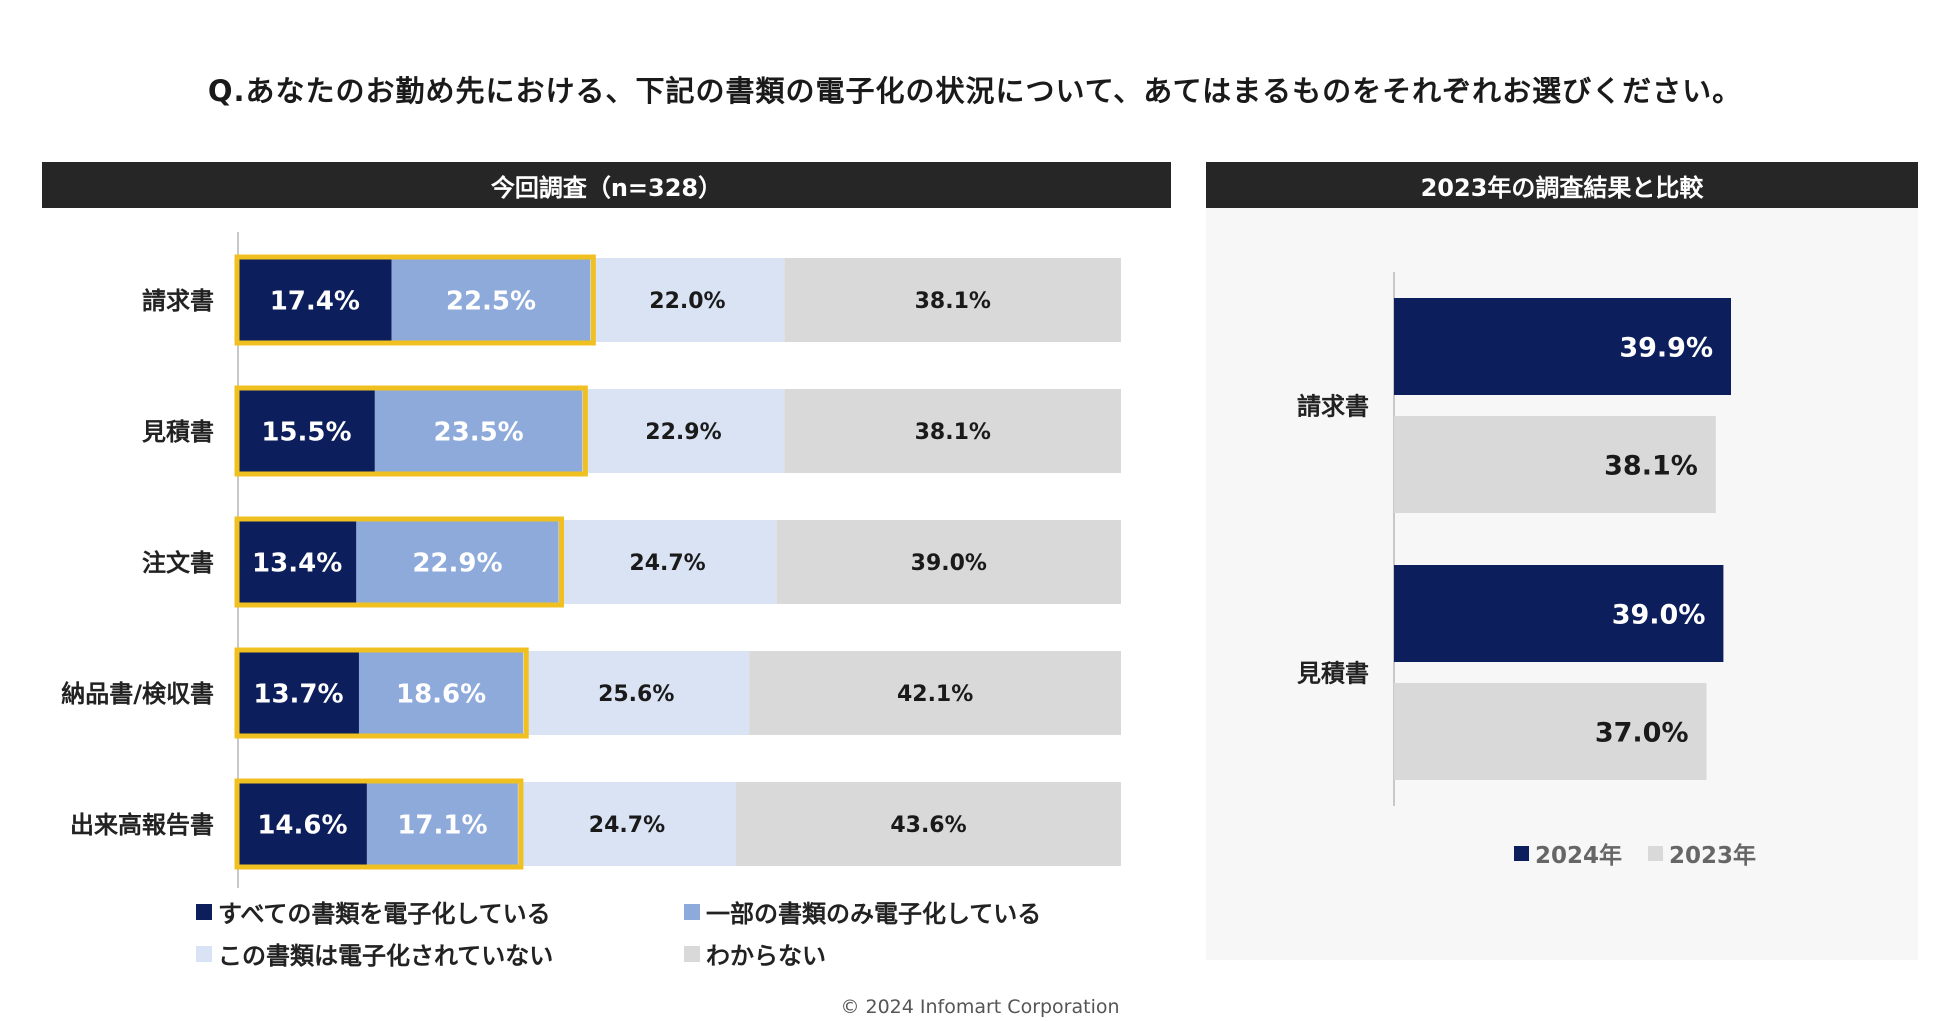  Describe the element at coordinates (1656, 853) in the screenshot. I see `legend-swatch-2023` at that location.